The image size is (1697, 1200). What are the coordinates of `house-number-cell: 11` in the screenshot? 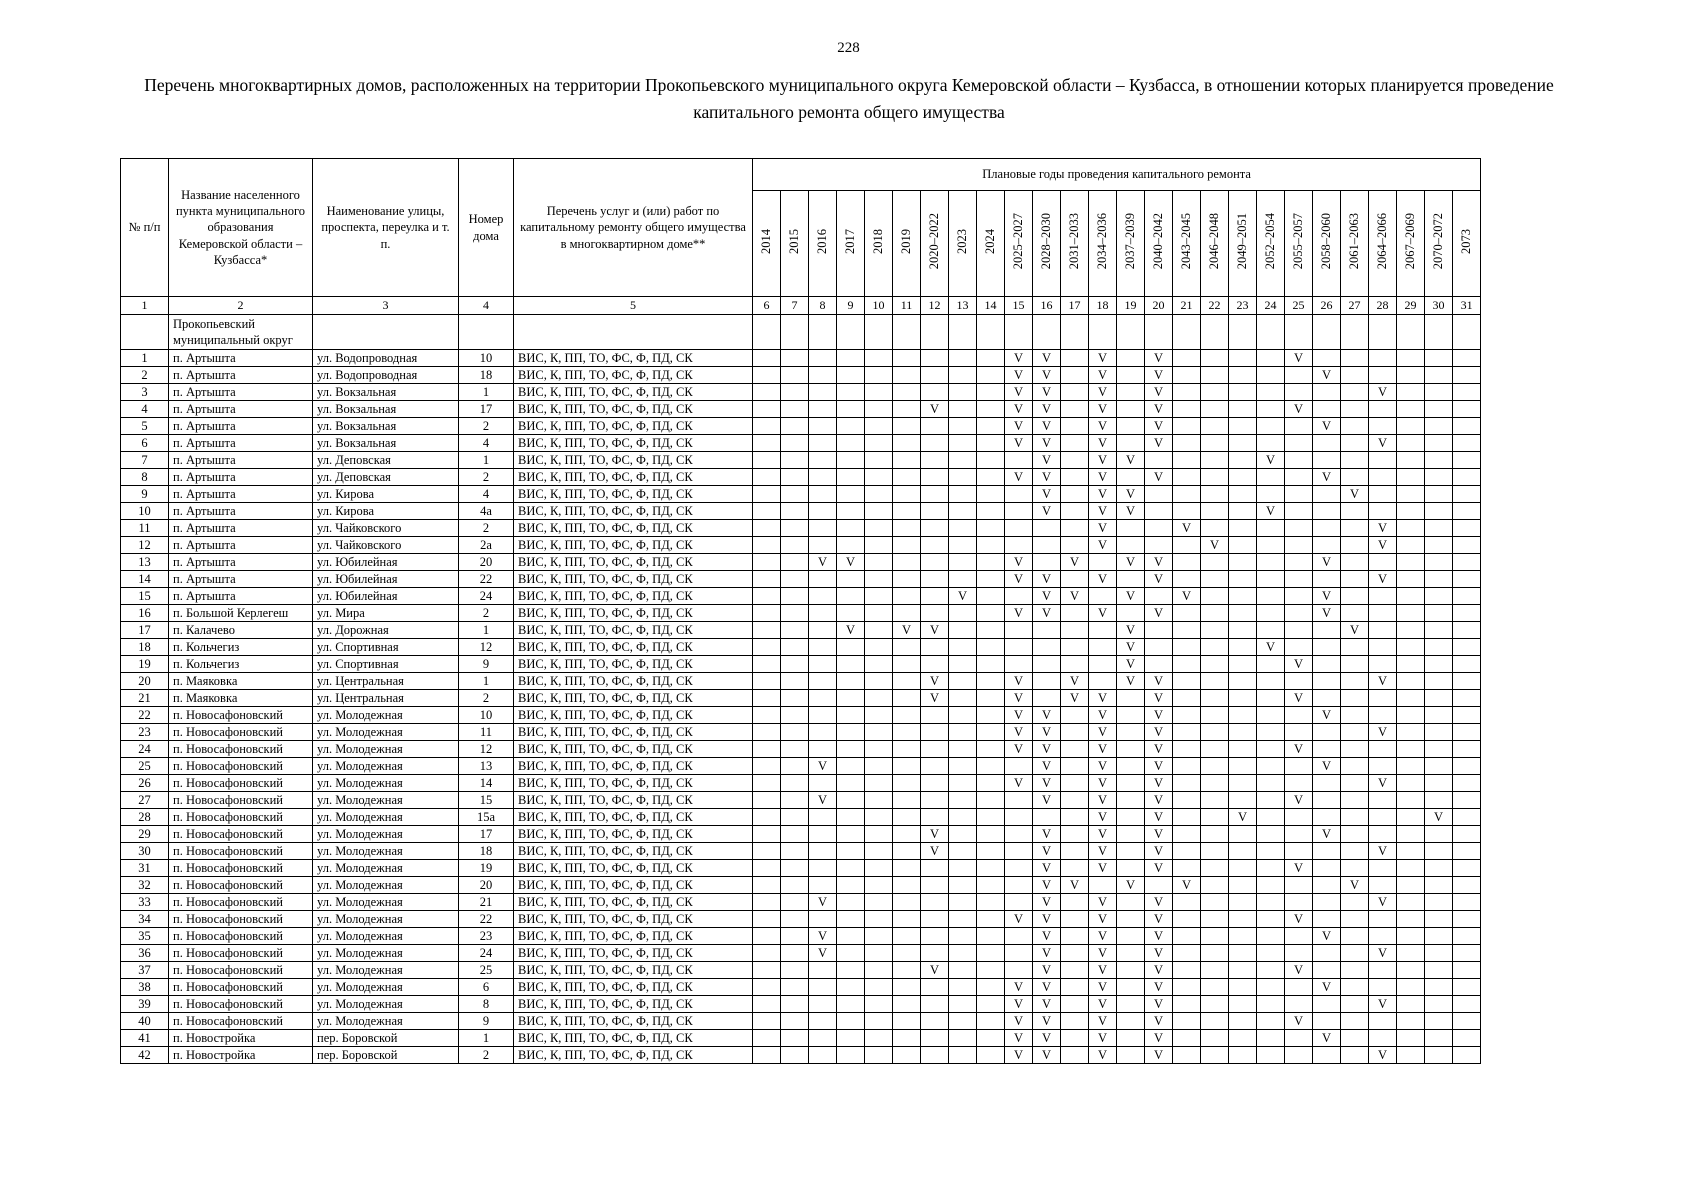 It's located at (486, 732).